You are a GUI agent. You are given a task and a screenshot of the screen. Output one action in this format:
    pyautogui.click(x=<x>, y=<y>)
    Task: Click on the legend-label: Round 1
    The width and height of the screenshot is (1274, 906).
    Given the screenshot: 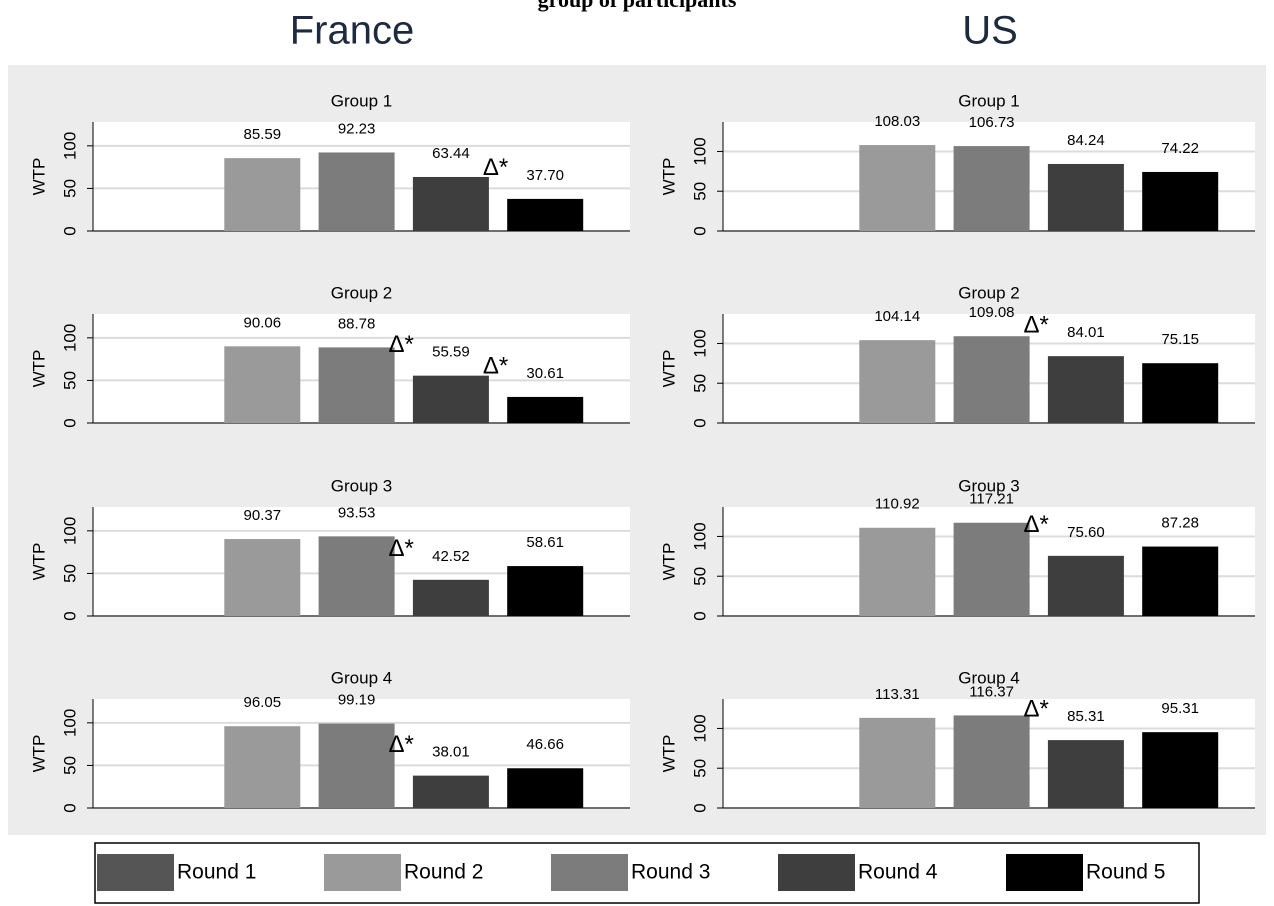 What is the action you would take?
    pyautogui.click(x=216, y=872)
    